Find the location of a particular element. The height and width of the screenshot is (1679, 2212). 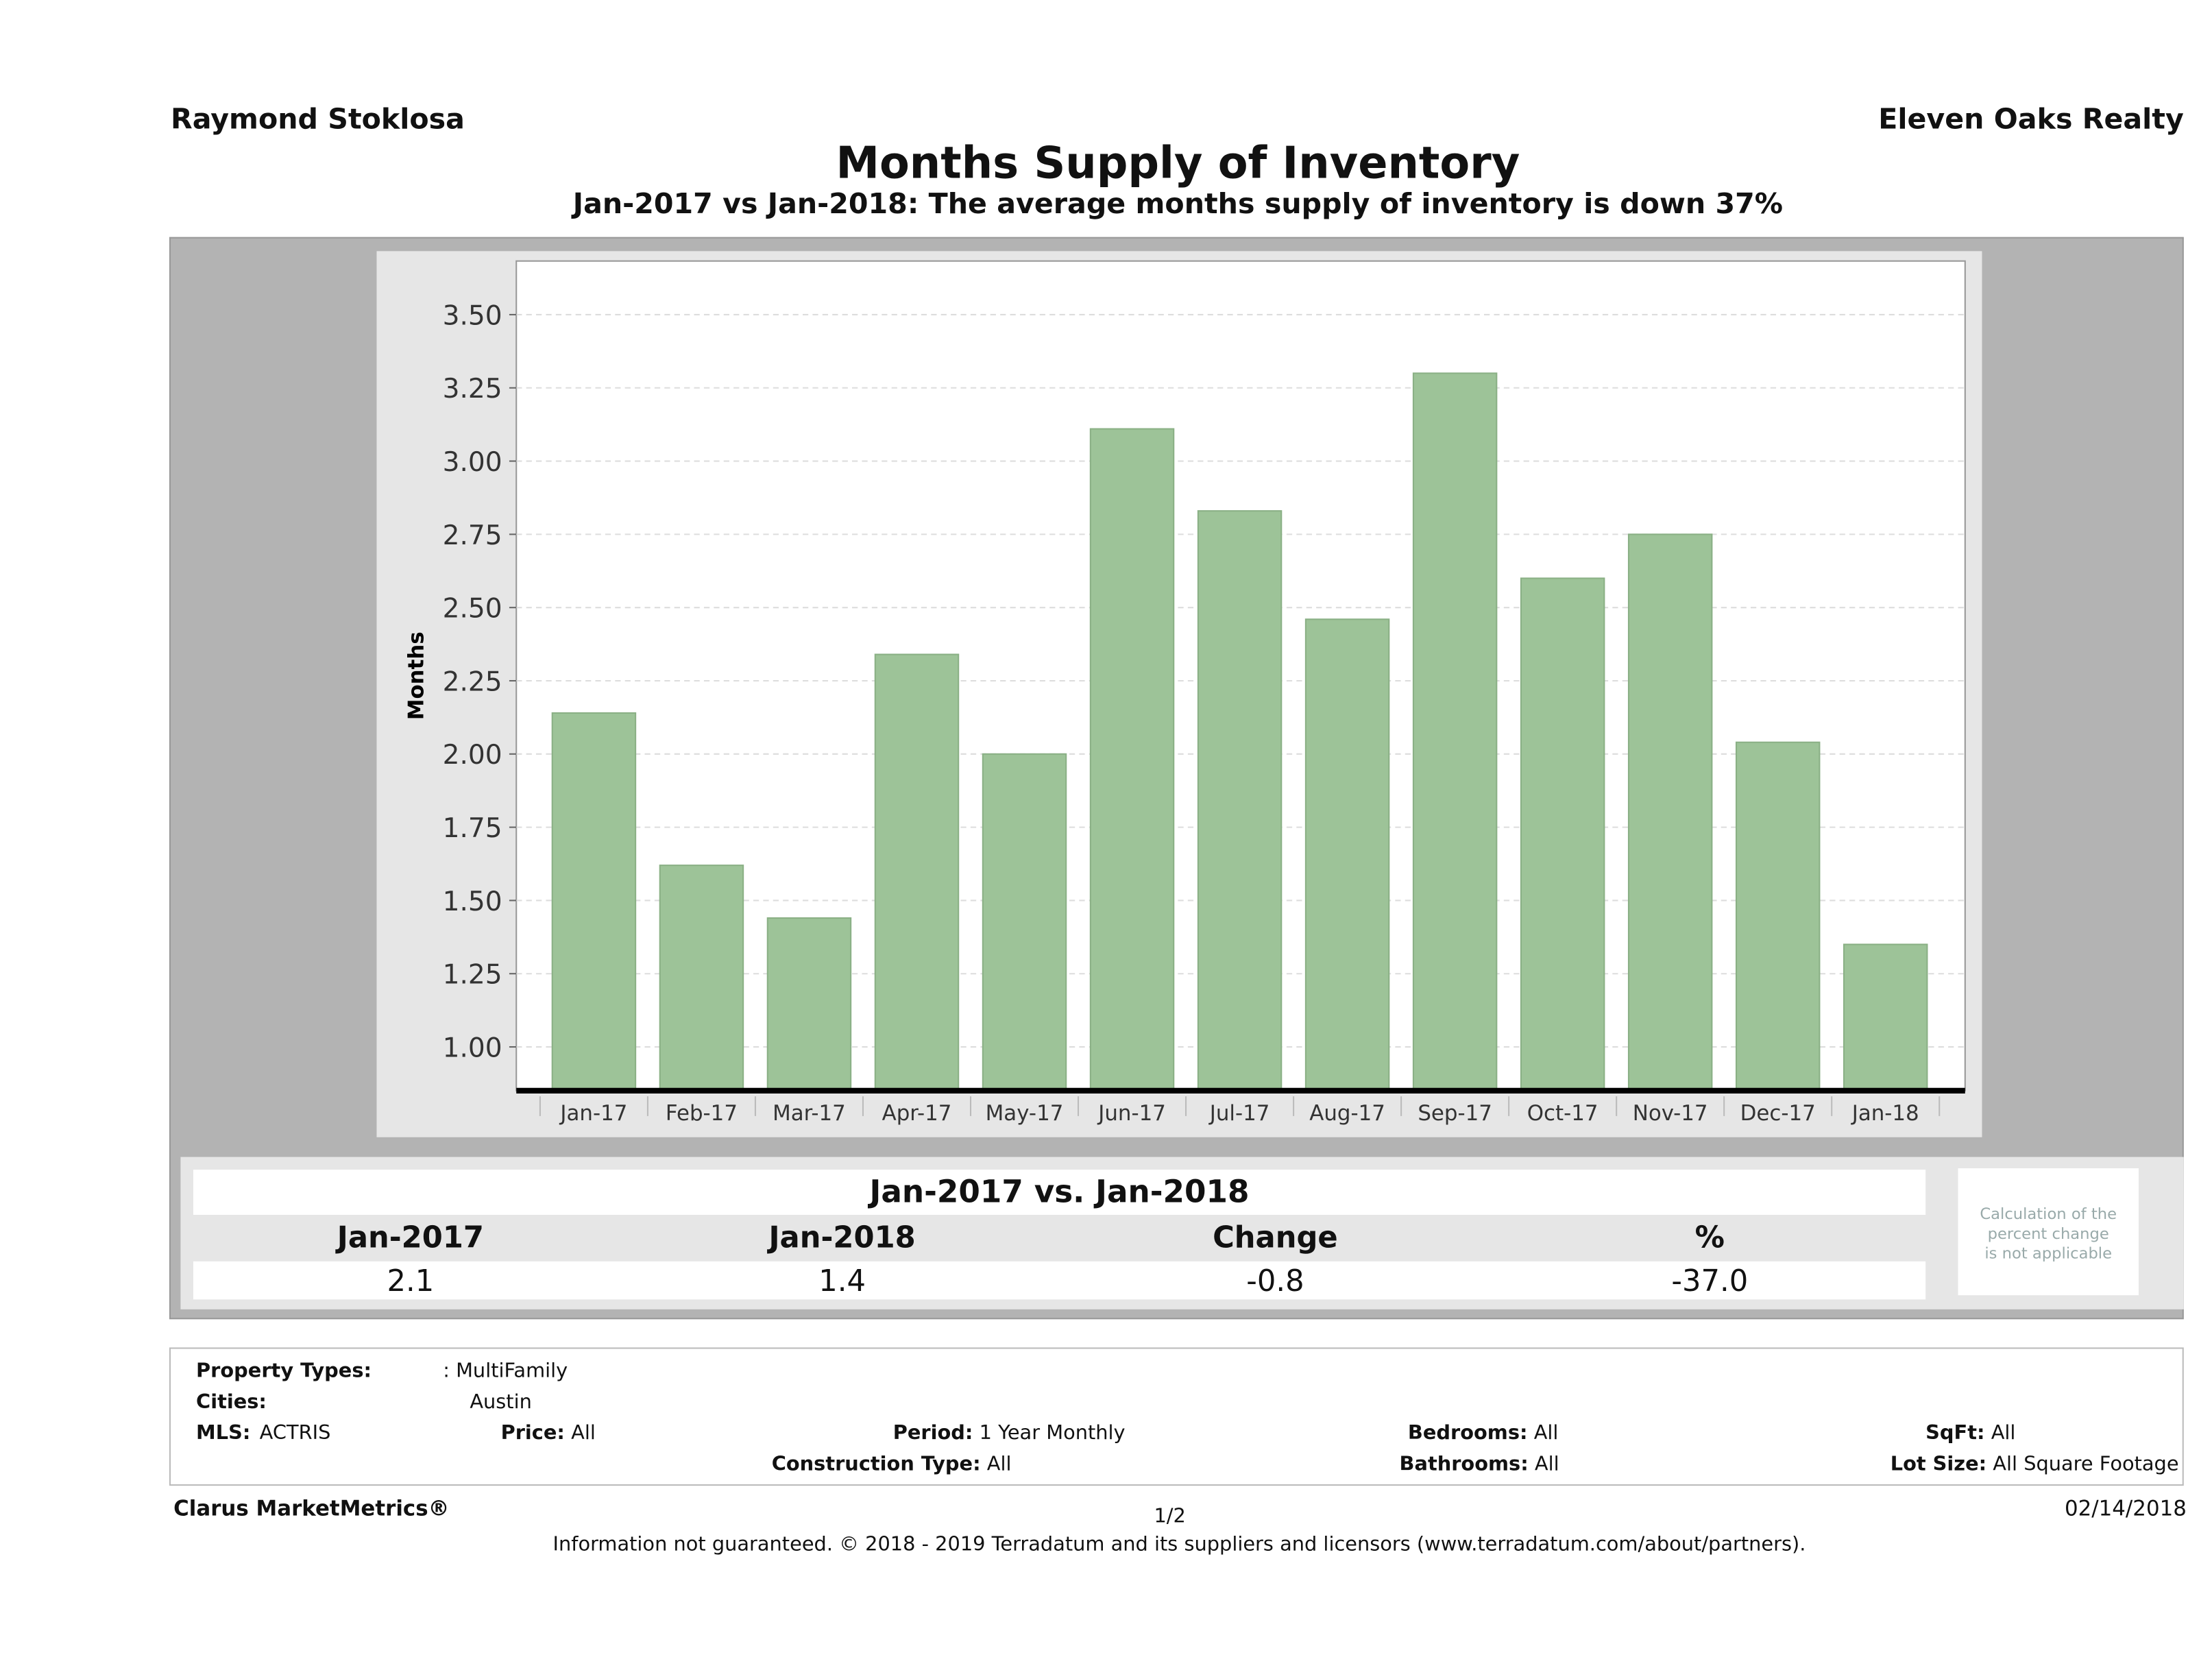

y-tick-label: 2.50 is located at coordinates (472, 609).